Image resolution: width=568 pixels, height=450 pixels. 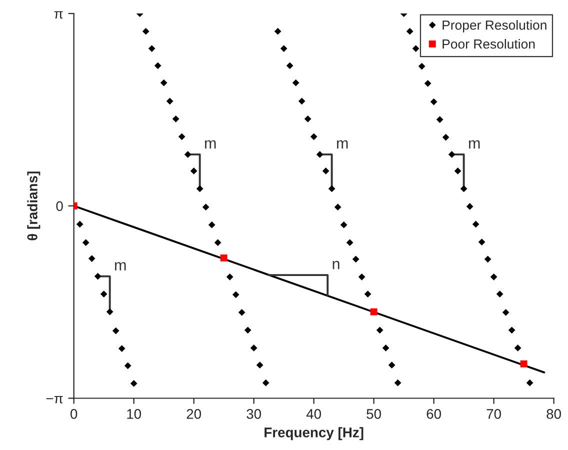 What do you see at coordinates (194, 414) in the screenshot?
I see `x-tick-label: 20` at bounding box center [194, 414].